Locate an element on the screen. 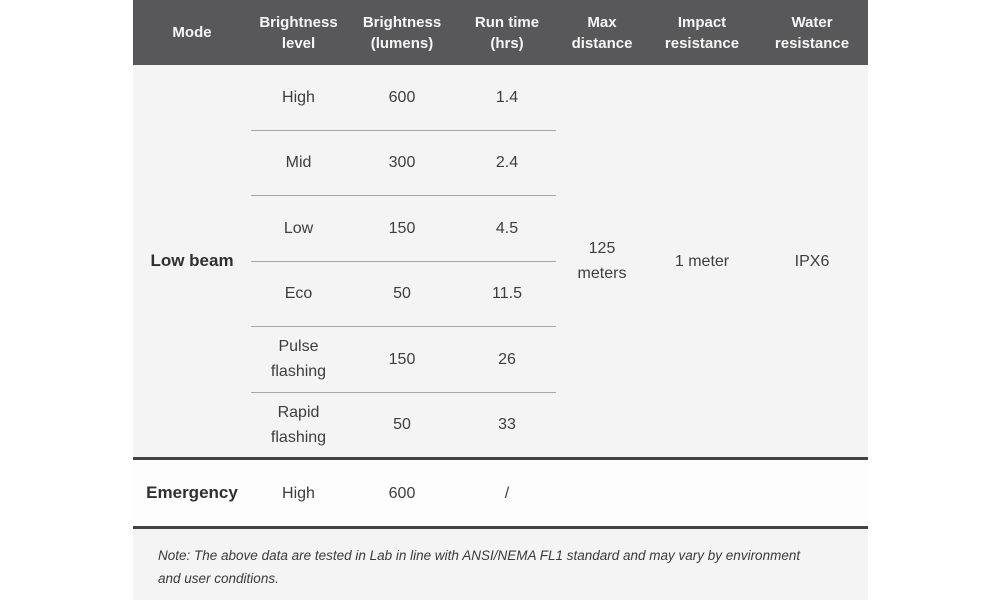 This screenshot has height=600, width=1000. impact-resistance-value: 1 meter is located at coordinates (702, 261).